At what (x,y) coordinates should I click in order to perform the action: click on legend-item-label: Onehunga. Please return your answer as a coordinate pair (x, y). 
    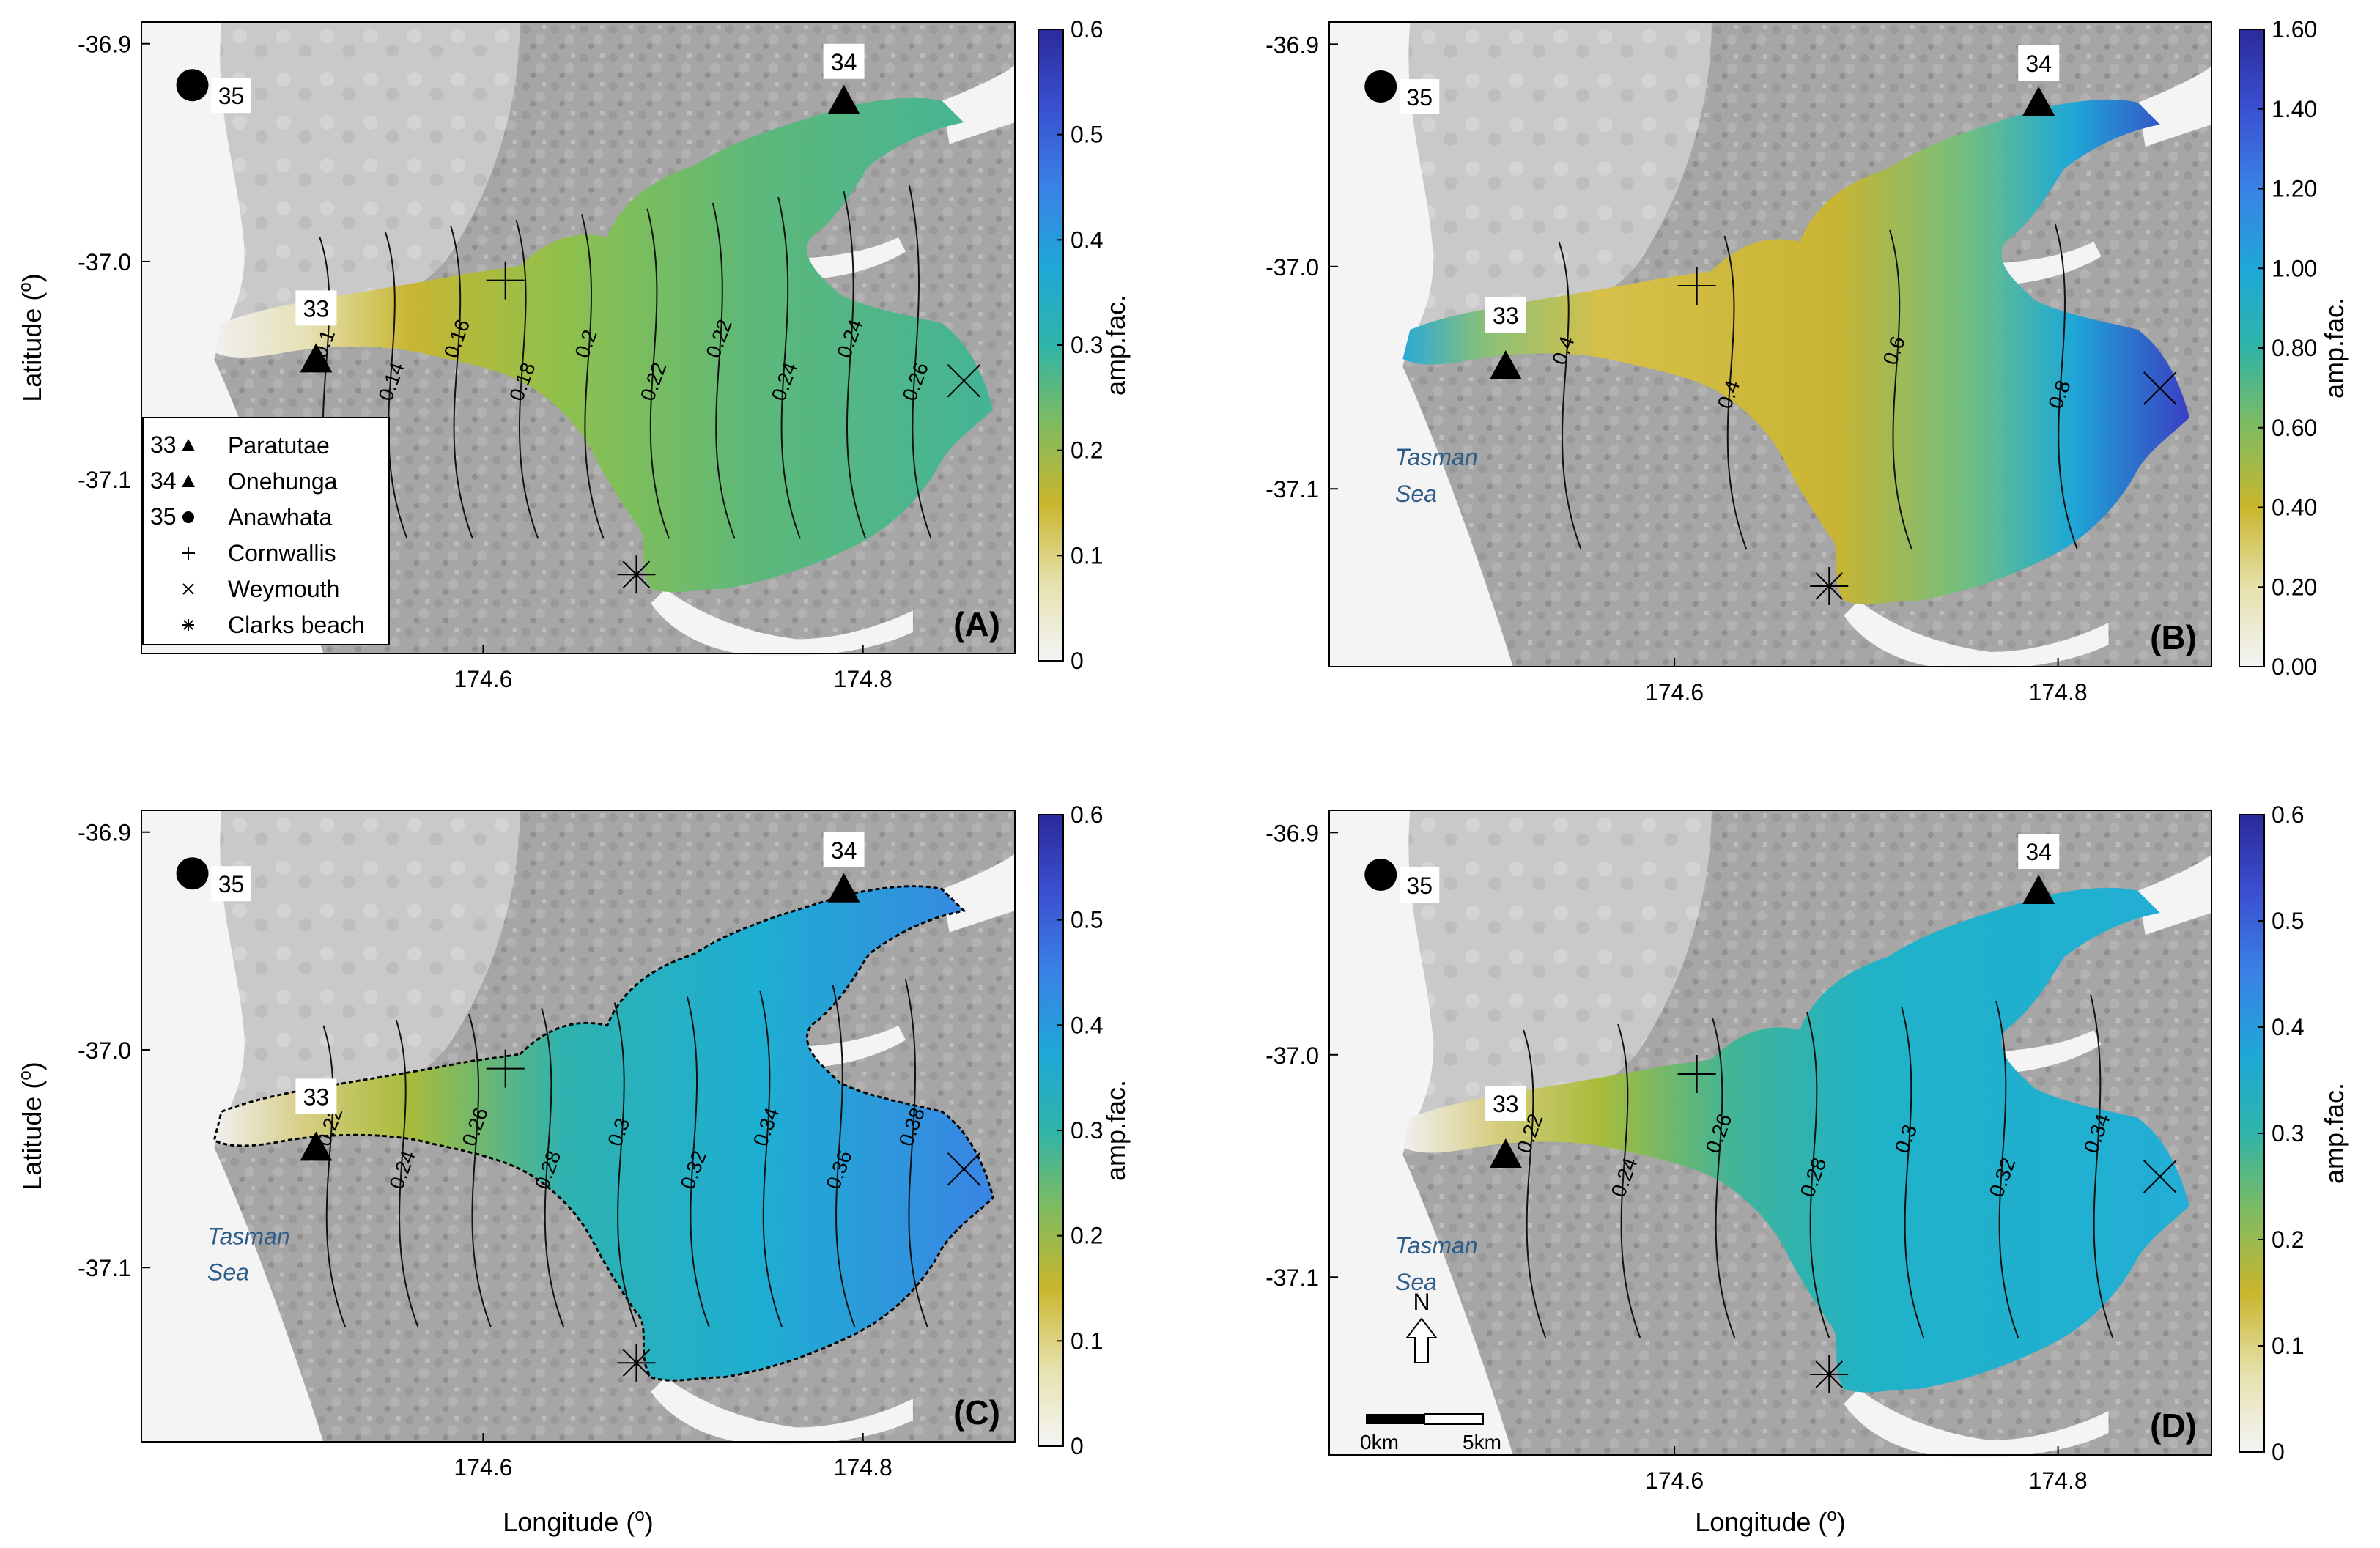
    Looking at the image, I should click on (283, 481).